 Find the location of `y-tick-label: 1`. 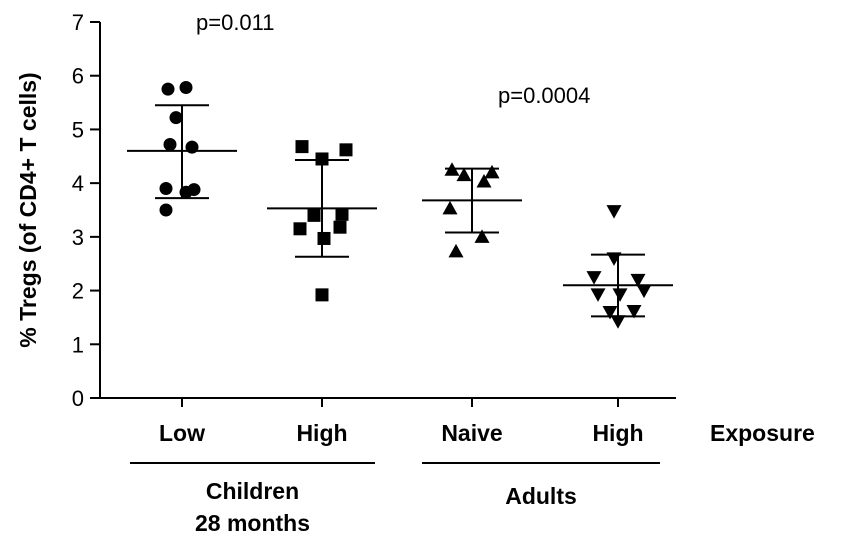

y-tick-label: 1 is located at coordinates (78, 344).